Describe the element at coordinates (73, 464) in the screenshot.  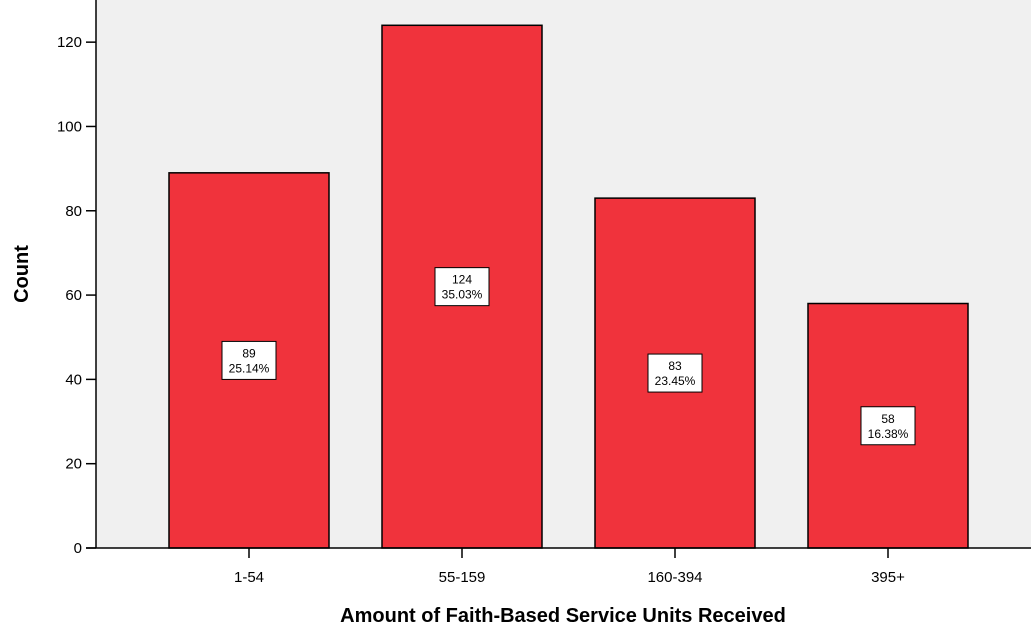
I see `y-tick-label: 20` at that location.